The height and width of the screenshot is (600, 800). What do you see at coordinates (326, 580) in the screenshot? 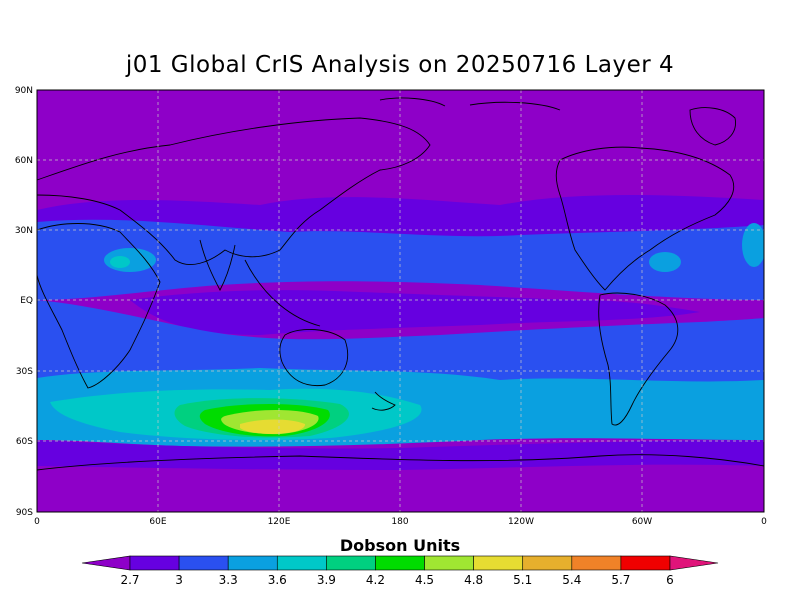
I see `colorbar-label: 3.9` at bounding box center [326, 580].